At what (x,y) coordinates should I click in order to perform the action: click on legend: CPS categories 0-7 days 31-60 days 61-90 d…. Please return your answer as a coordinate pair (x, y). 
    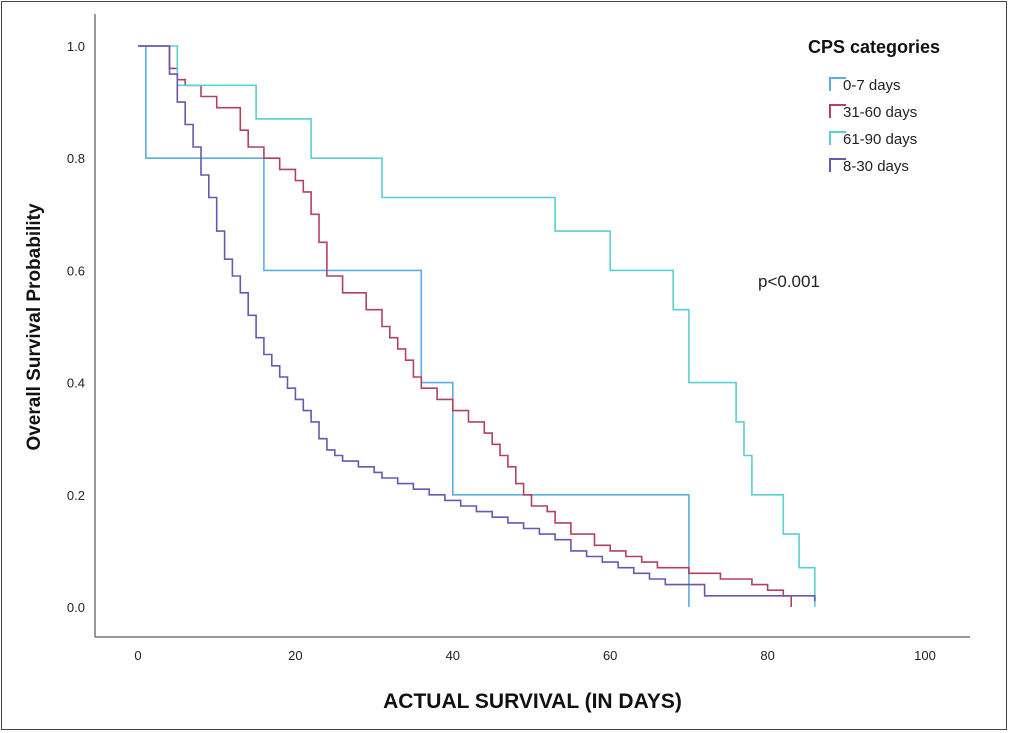
    Looking at the image, I should click on (874, 106).